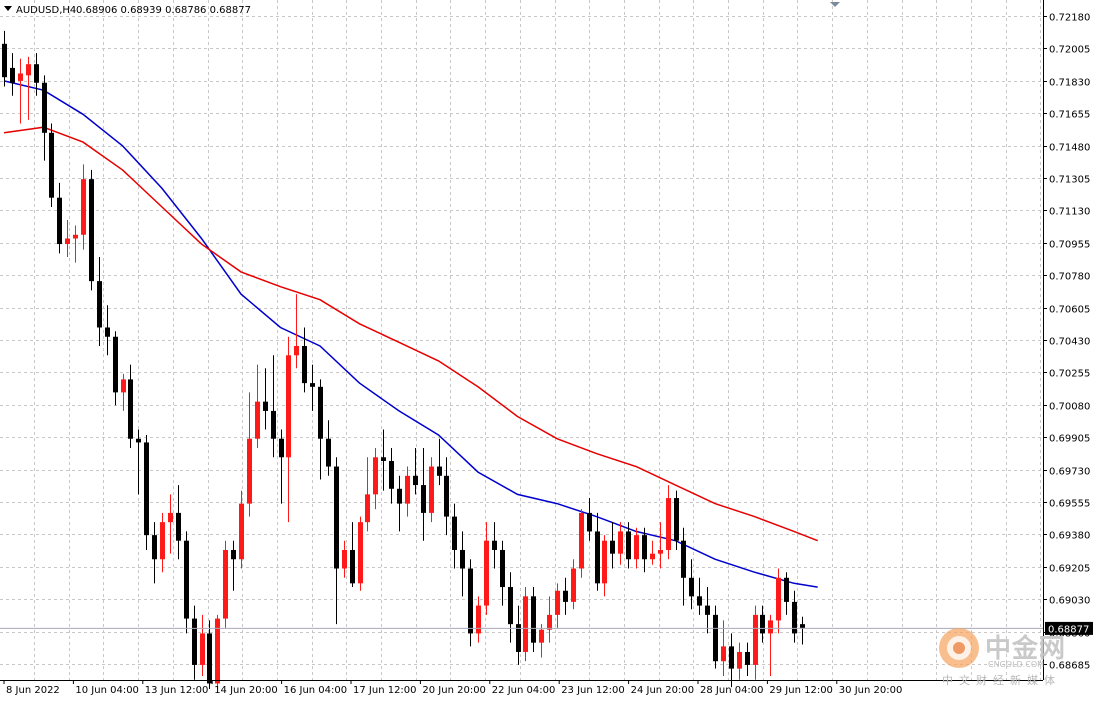 The height and width of the screenshot is (702, 1095). I want to click on time-tick-label: 22 Jun 04:00, so click(524, 690).